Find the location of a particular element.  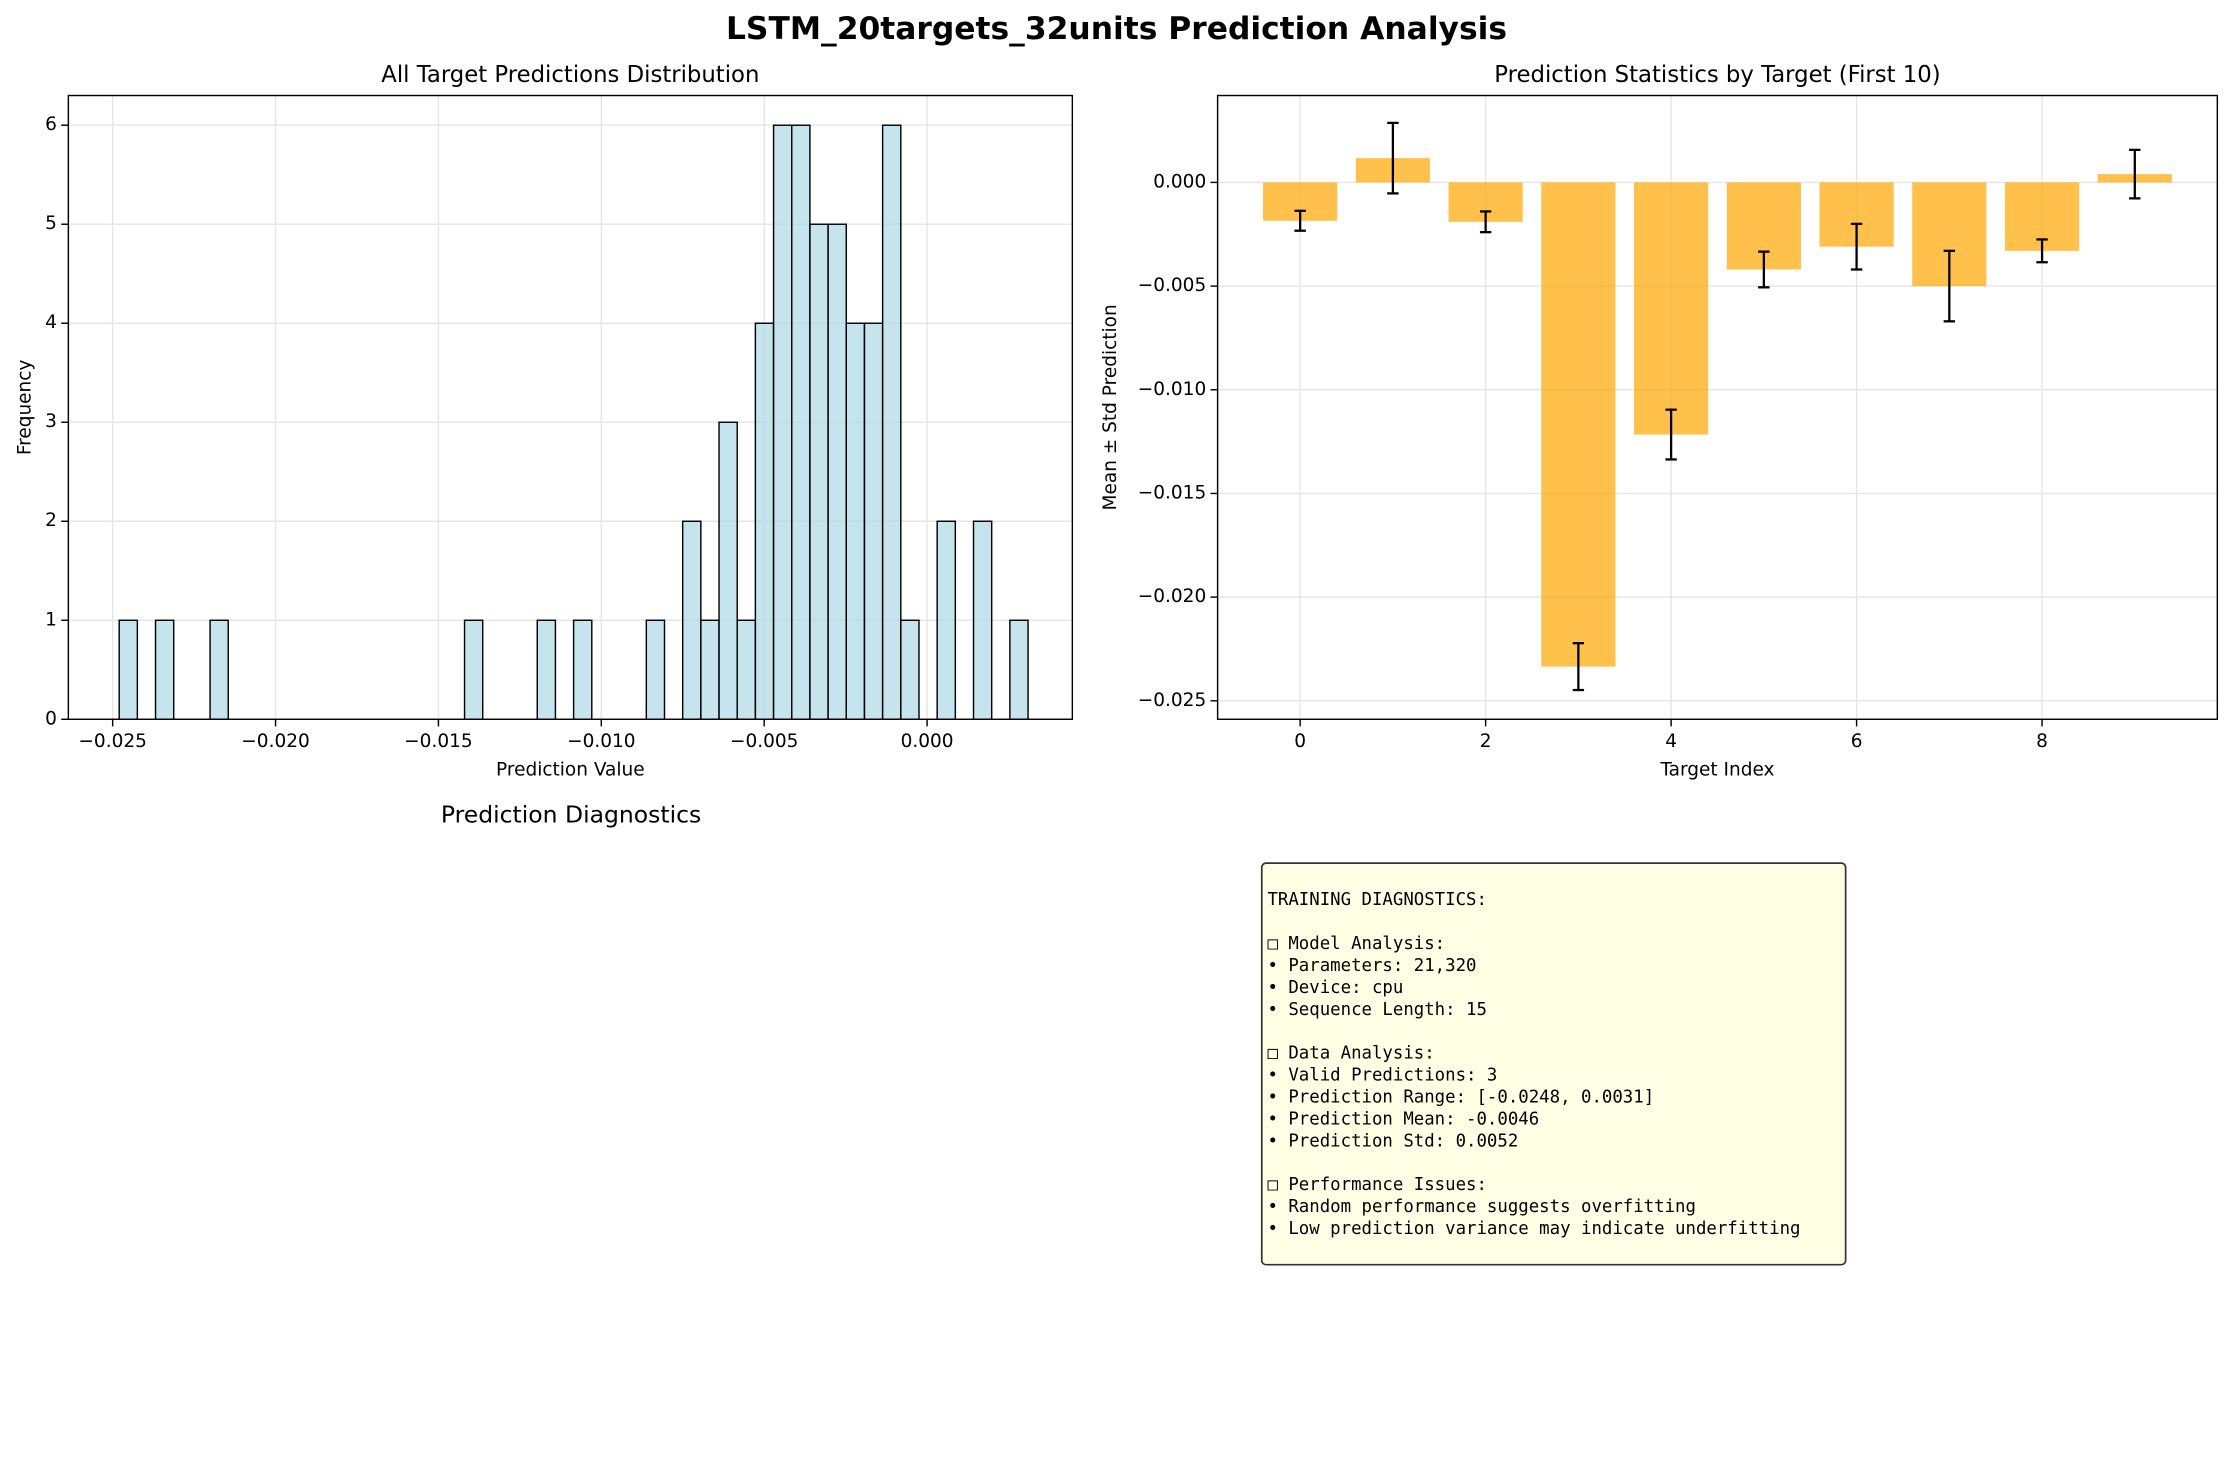

y-tick-label: 5 is located at coordinates (51, 223).